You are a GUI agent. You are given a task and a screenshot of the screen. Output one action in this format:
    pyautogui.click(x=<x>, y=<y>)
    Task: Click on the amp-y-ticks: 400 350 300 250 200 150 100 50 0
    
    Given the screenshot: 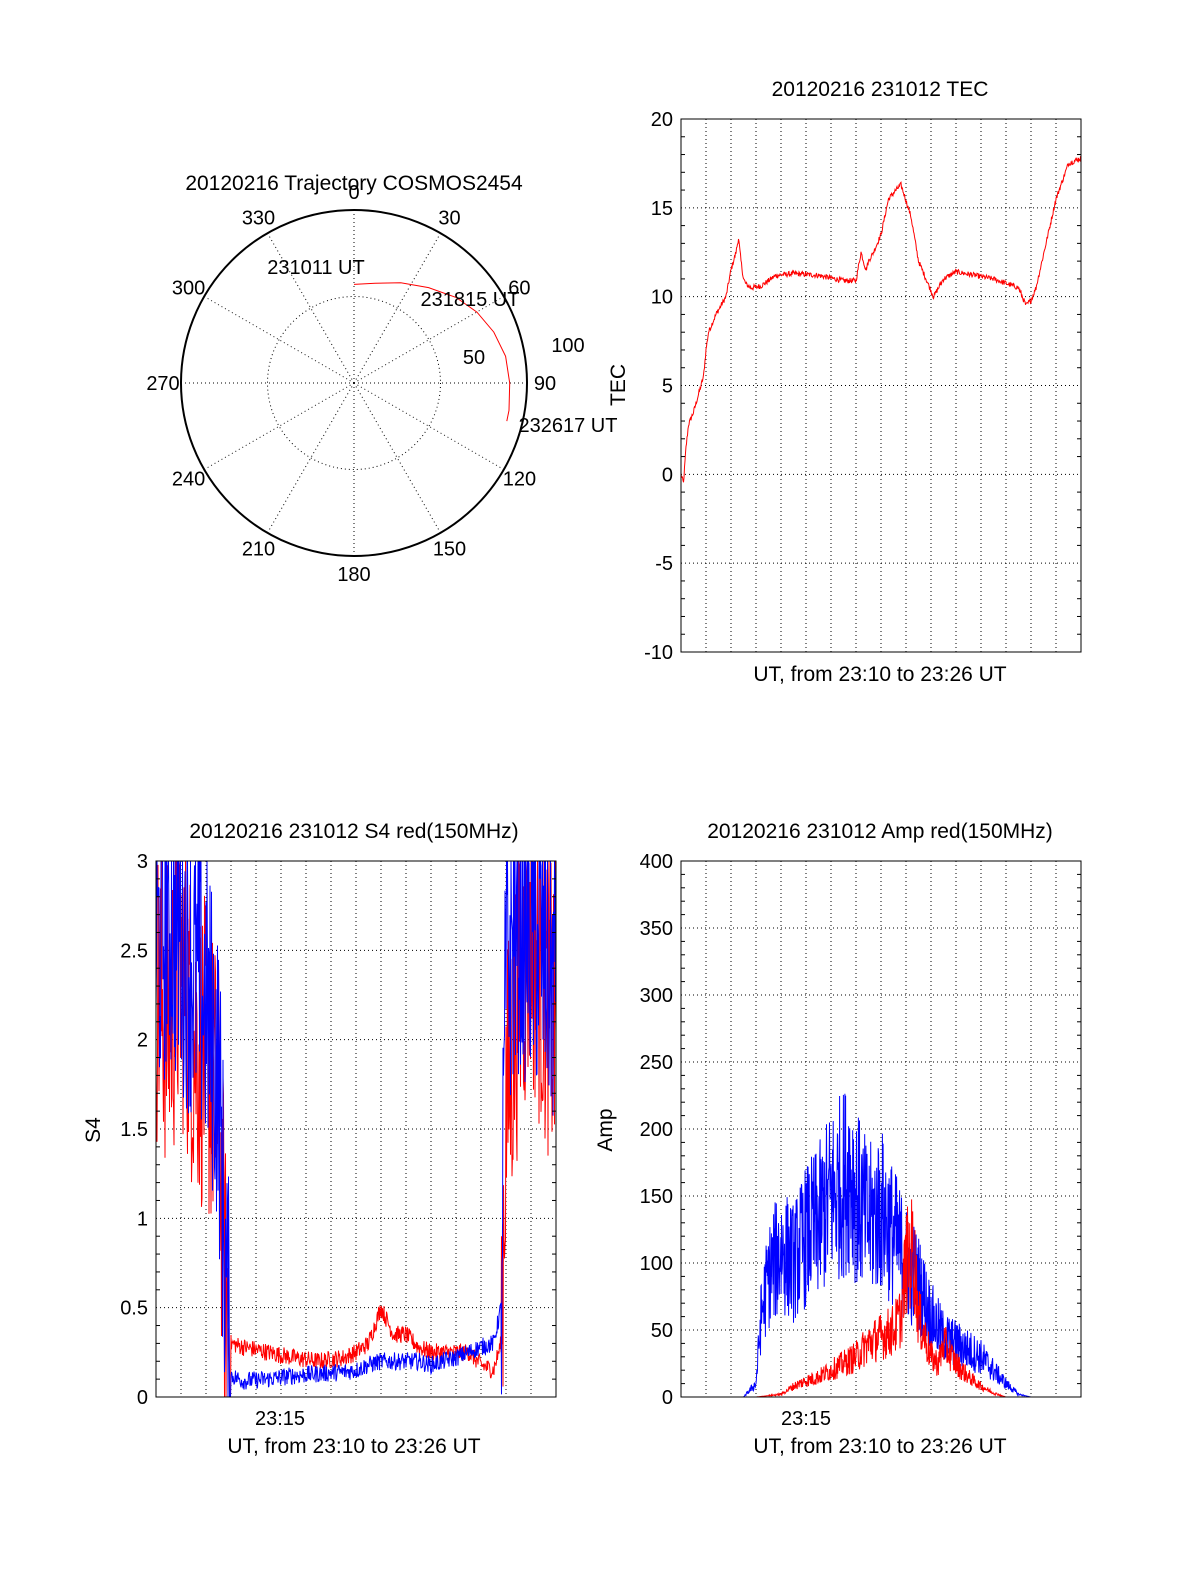 What is the action you would take?
    pyautogui.click(x=860, y=1130)
    